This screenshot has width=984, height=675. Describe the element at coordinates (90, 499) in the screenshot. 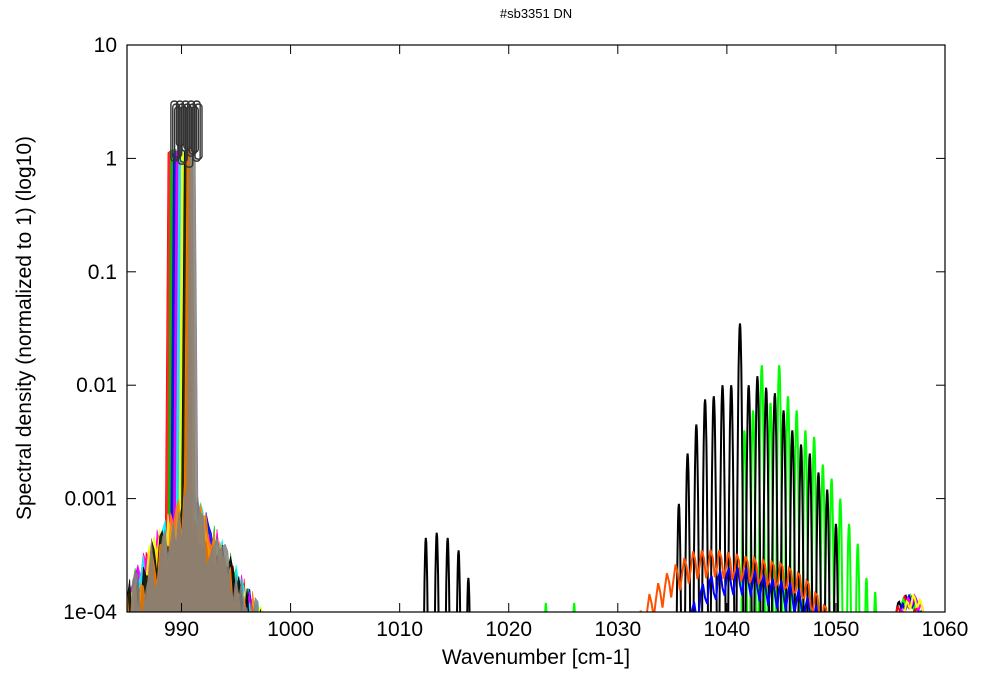

I see `y-tick-label: 0.001` at that location.